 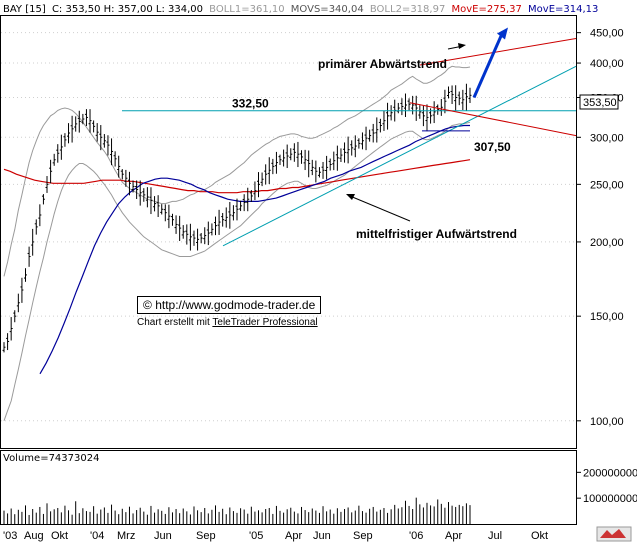 I want to click on volume-tick-label-1: 200000000, so click(x=610, y=473).